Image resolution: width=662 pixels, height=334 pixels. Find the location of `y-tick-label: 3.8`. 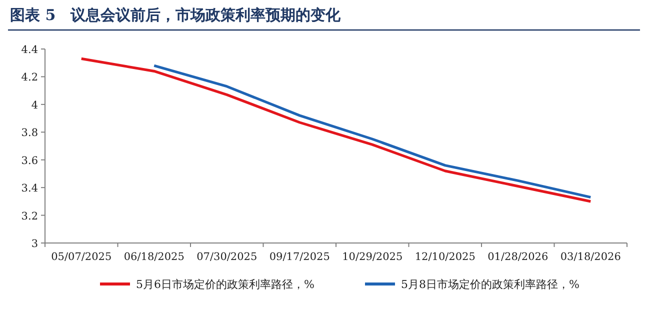

y-tick-label: 3.8 is located at coordinates (29, 133).